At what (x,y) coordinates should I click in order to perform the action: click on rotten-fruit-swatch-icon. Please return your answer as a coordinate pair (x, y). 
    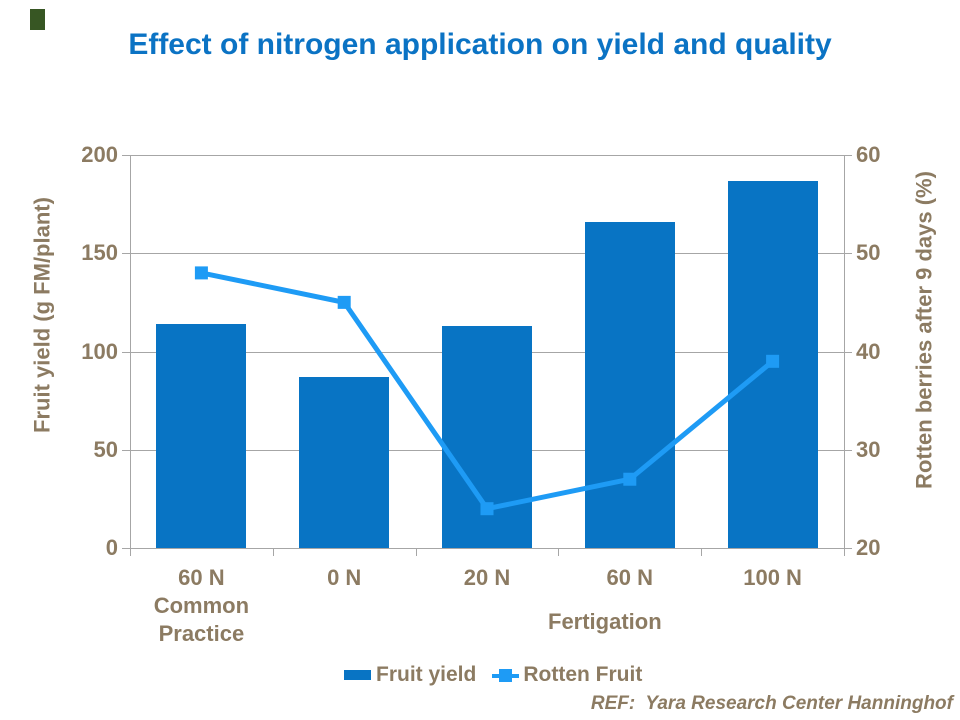
    Looking at the image, I should click on (506, 675).